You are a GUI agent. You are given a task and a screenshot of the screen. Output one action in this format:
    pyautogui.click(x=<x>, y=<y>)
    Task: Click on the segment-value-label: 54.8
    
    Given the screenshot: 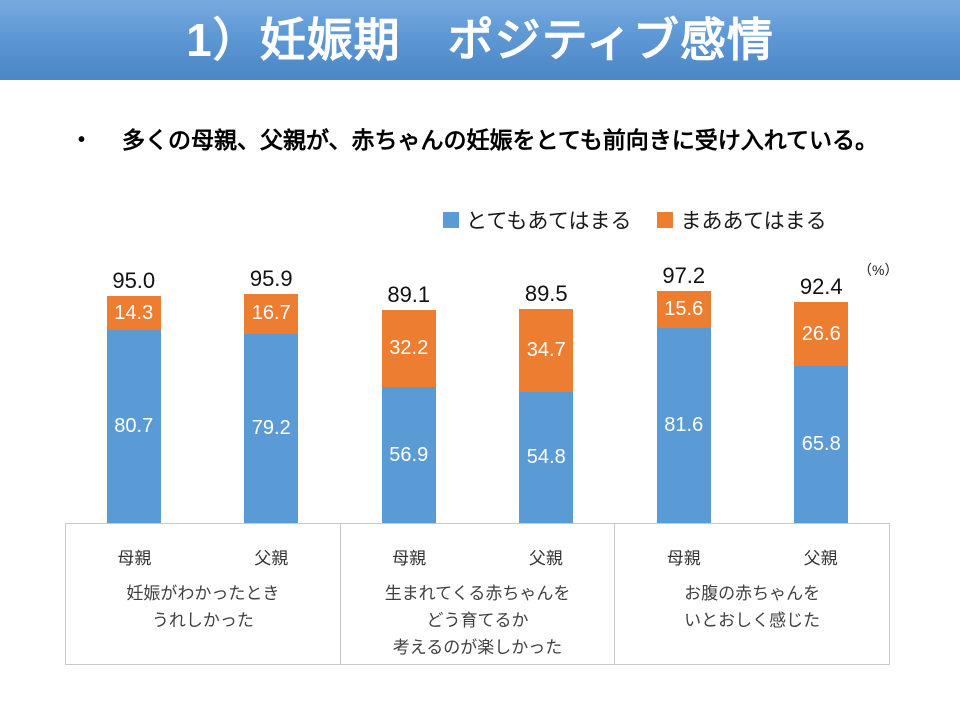 What is the action you would take?
    pyautogui.click(x=546, y=457)
    